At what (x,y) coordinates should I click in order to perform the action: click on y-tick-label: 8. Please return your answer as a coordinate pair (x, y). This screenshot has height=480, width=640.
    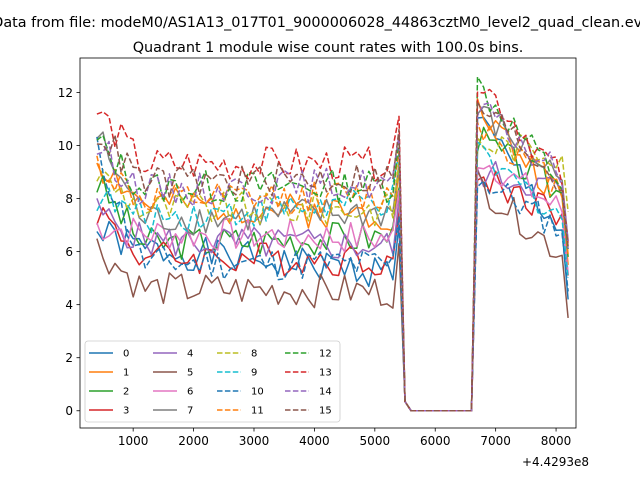
    Looking at the image, I should click on (69, 199).